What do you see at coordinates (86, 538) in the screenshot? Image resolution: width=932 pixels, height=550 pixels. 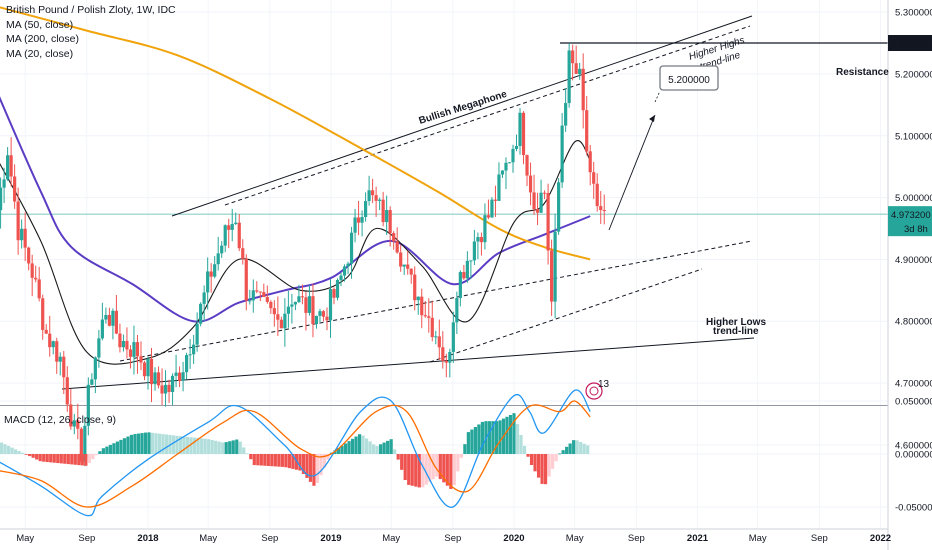 I see `time-tick-label: Sep` at bounding box center [86, 538].